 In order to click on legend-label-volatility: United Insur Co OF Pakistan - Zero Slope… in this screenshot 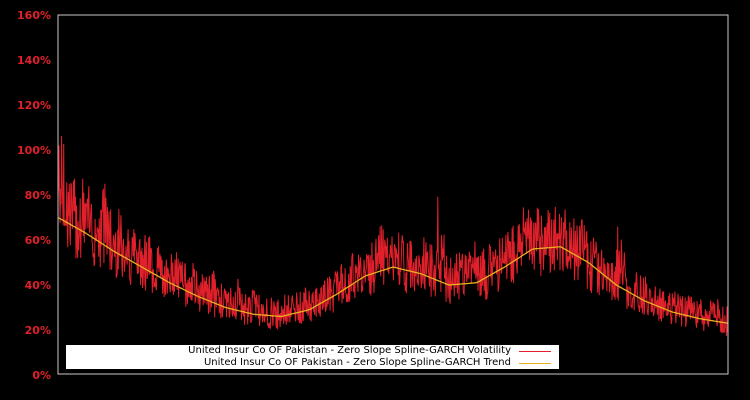, I will do `click(349, 350)`.